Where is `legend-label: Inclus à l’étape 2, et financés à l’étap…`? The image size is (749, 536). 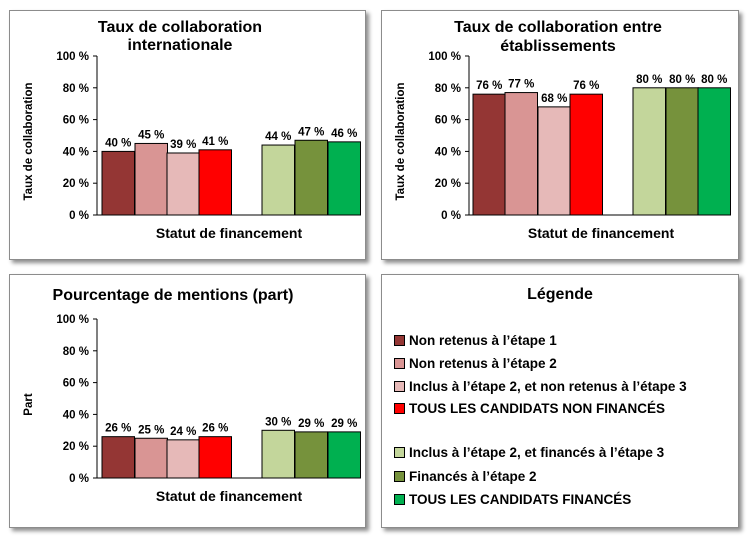 legend-label: Inclus à l’étape 2, et financés à l’étap… is located at coordinates (537, 452).